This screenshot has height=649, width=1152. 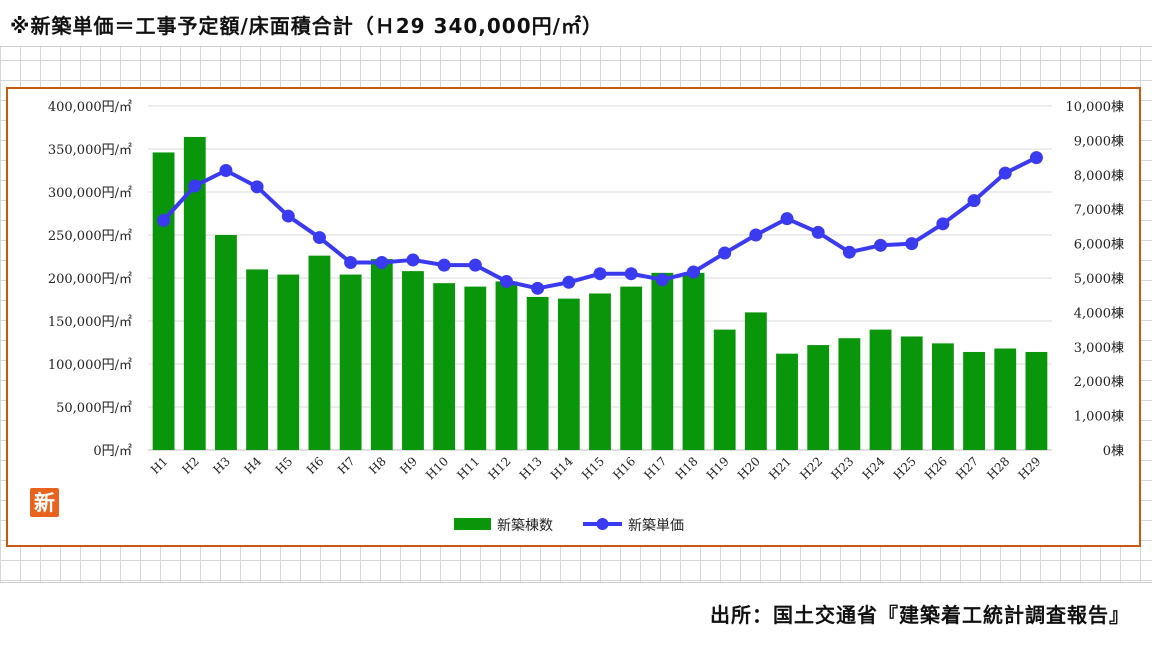 What do you see at coordinates (818, 397) in the screenshot?
I see `bar-H22` at bounding box center [818, 397].